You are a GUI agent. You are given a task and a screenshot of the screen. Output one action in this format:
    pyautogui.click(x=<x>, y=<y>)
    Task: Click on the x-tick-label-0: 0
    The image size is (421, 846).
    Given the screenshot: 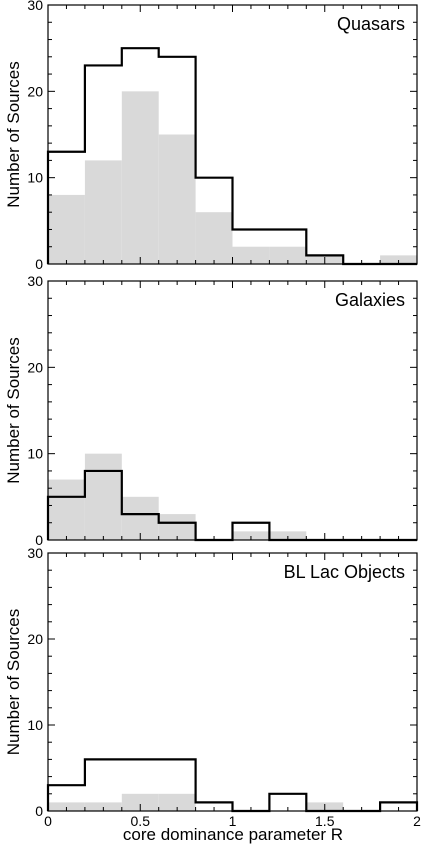 What is the action you would take?
    pyautogui.click(x=48, y=821)
    